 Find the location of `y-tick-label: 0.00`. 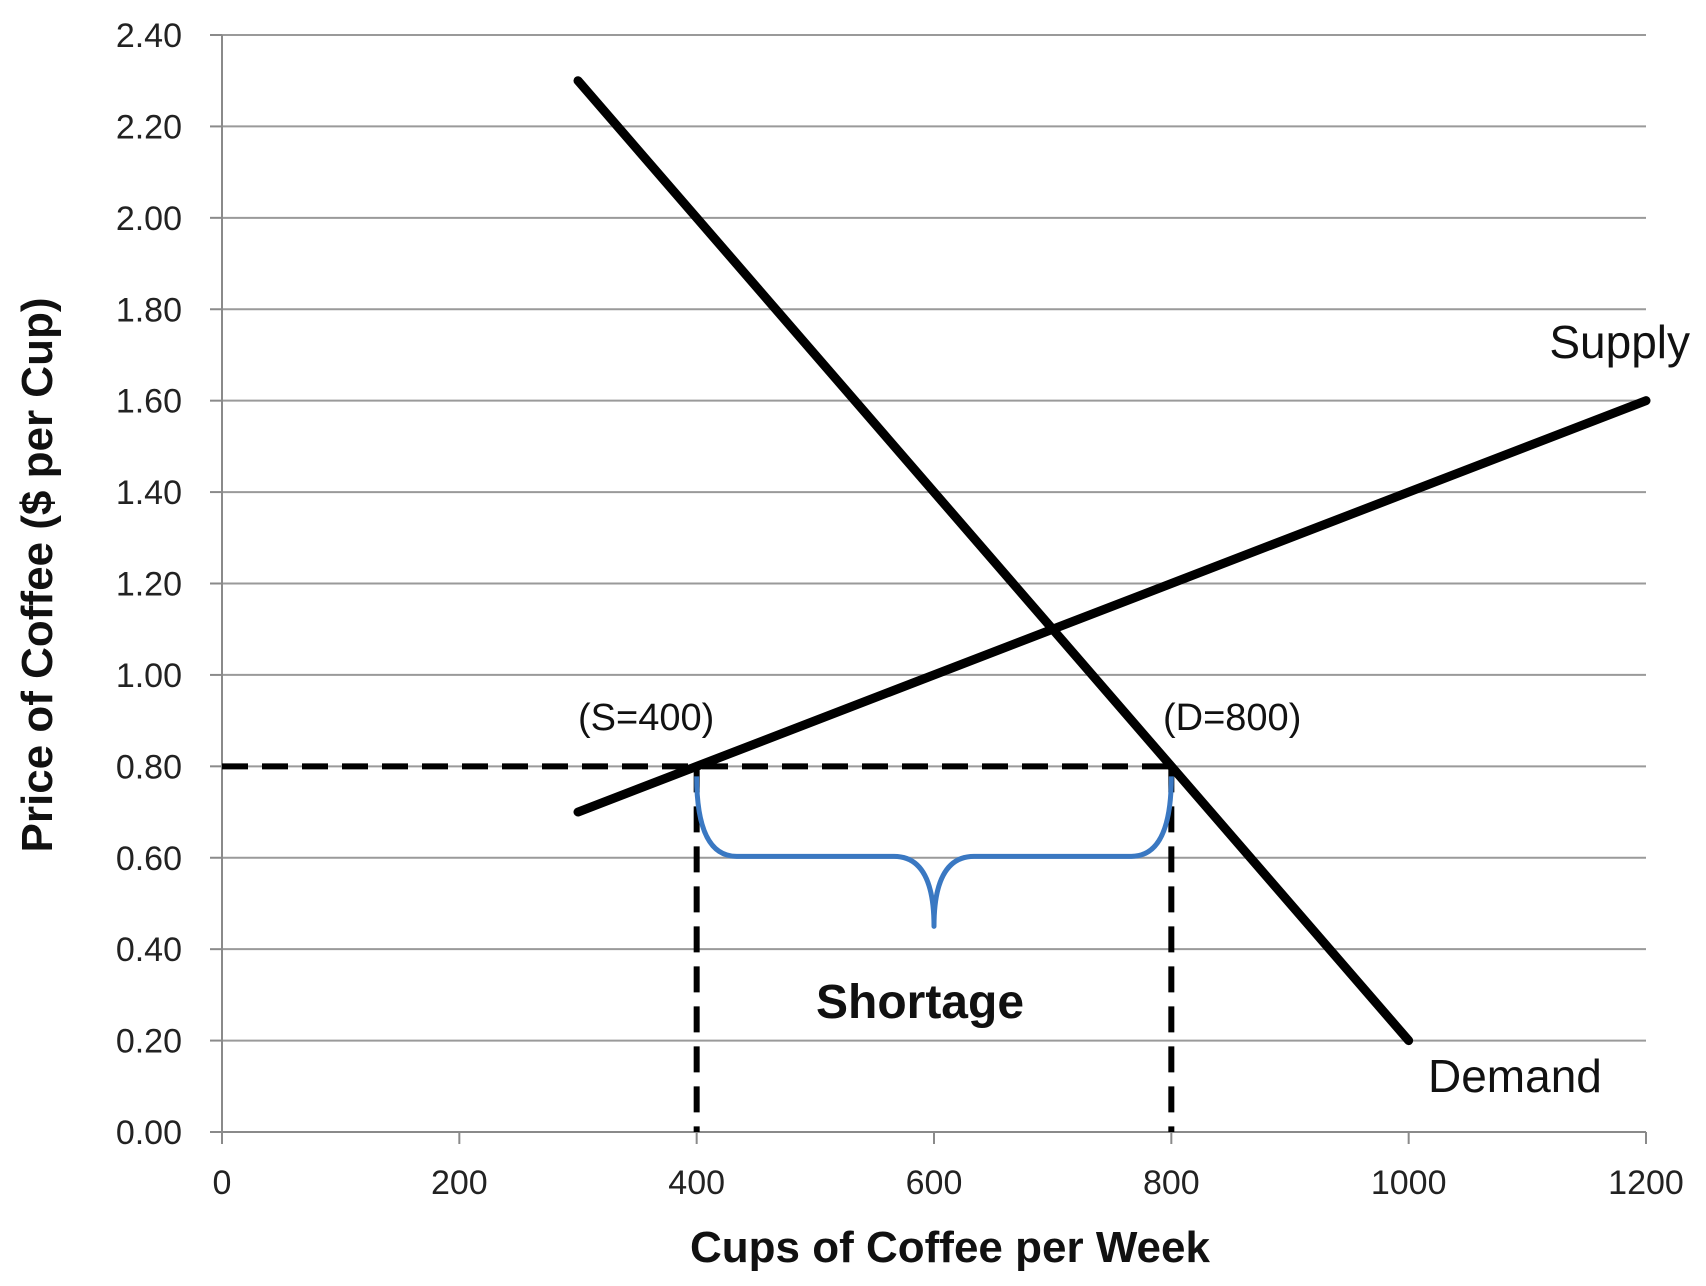

y-tick-label: 0.00 is located at coordinates (149, 1133).